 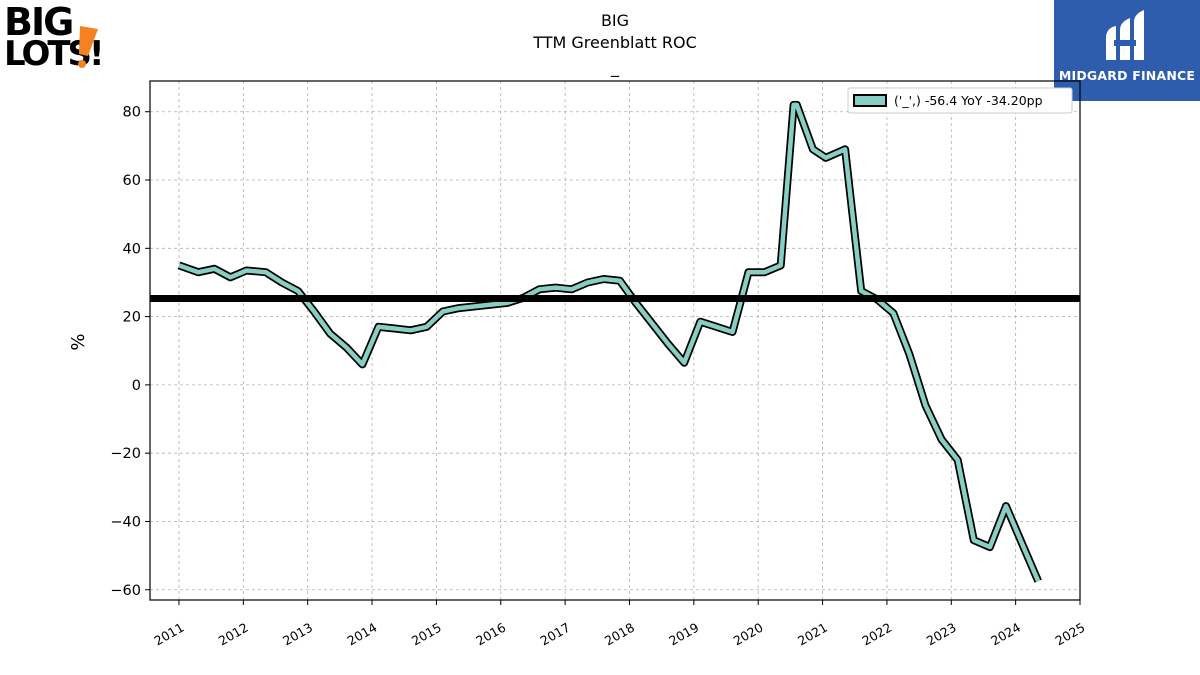 What do you see at coordinates (615, 20) in the screenshot?
I see `chart-title: BIG` at bounding box center [615, 20].